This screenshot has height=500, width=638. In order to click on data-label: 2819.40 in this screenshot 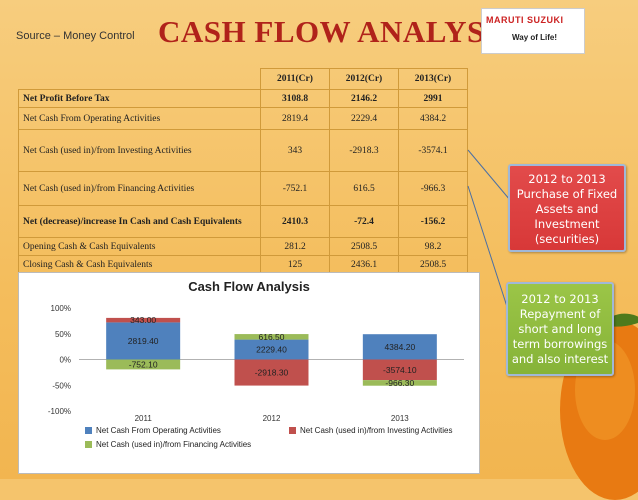, I will do `click(143, 341)`.